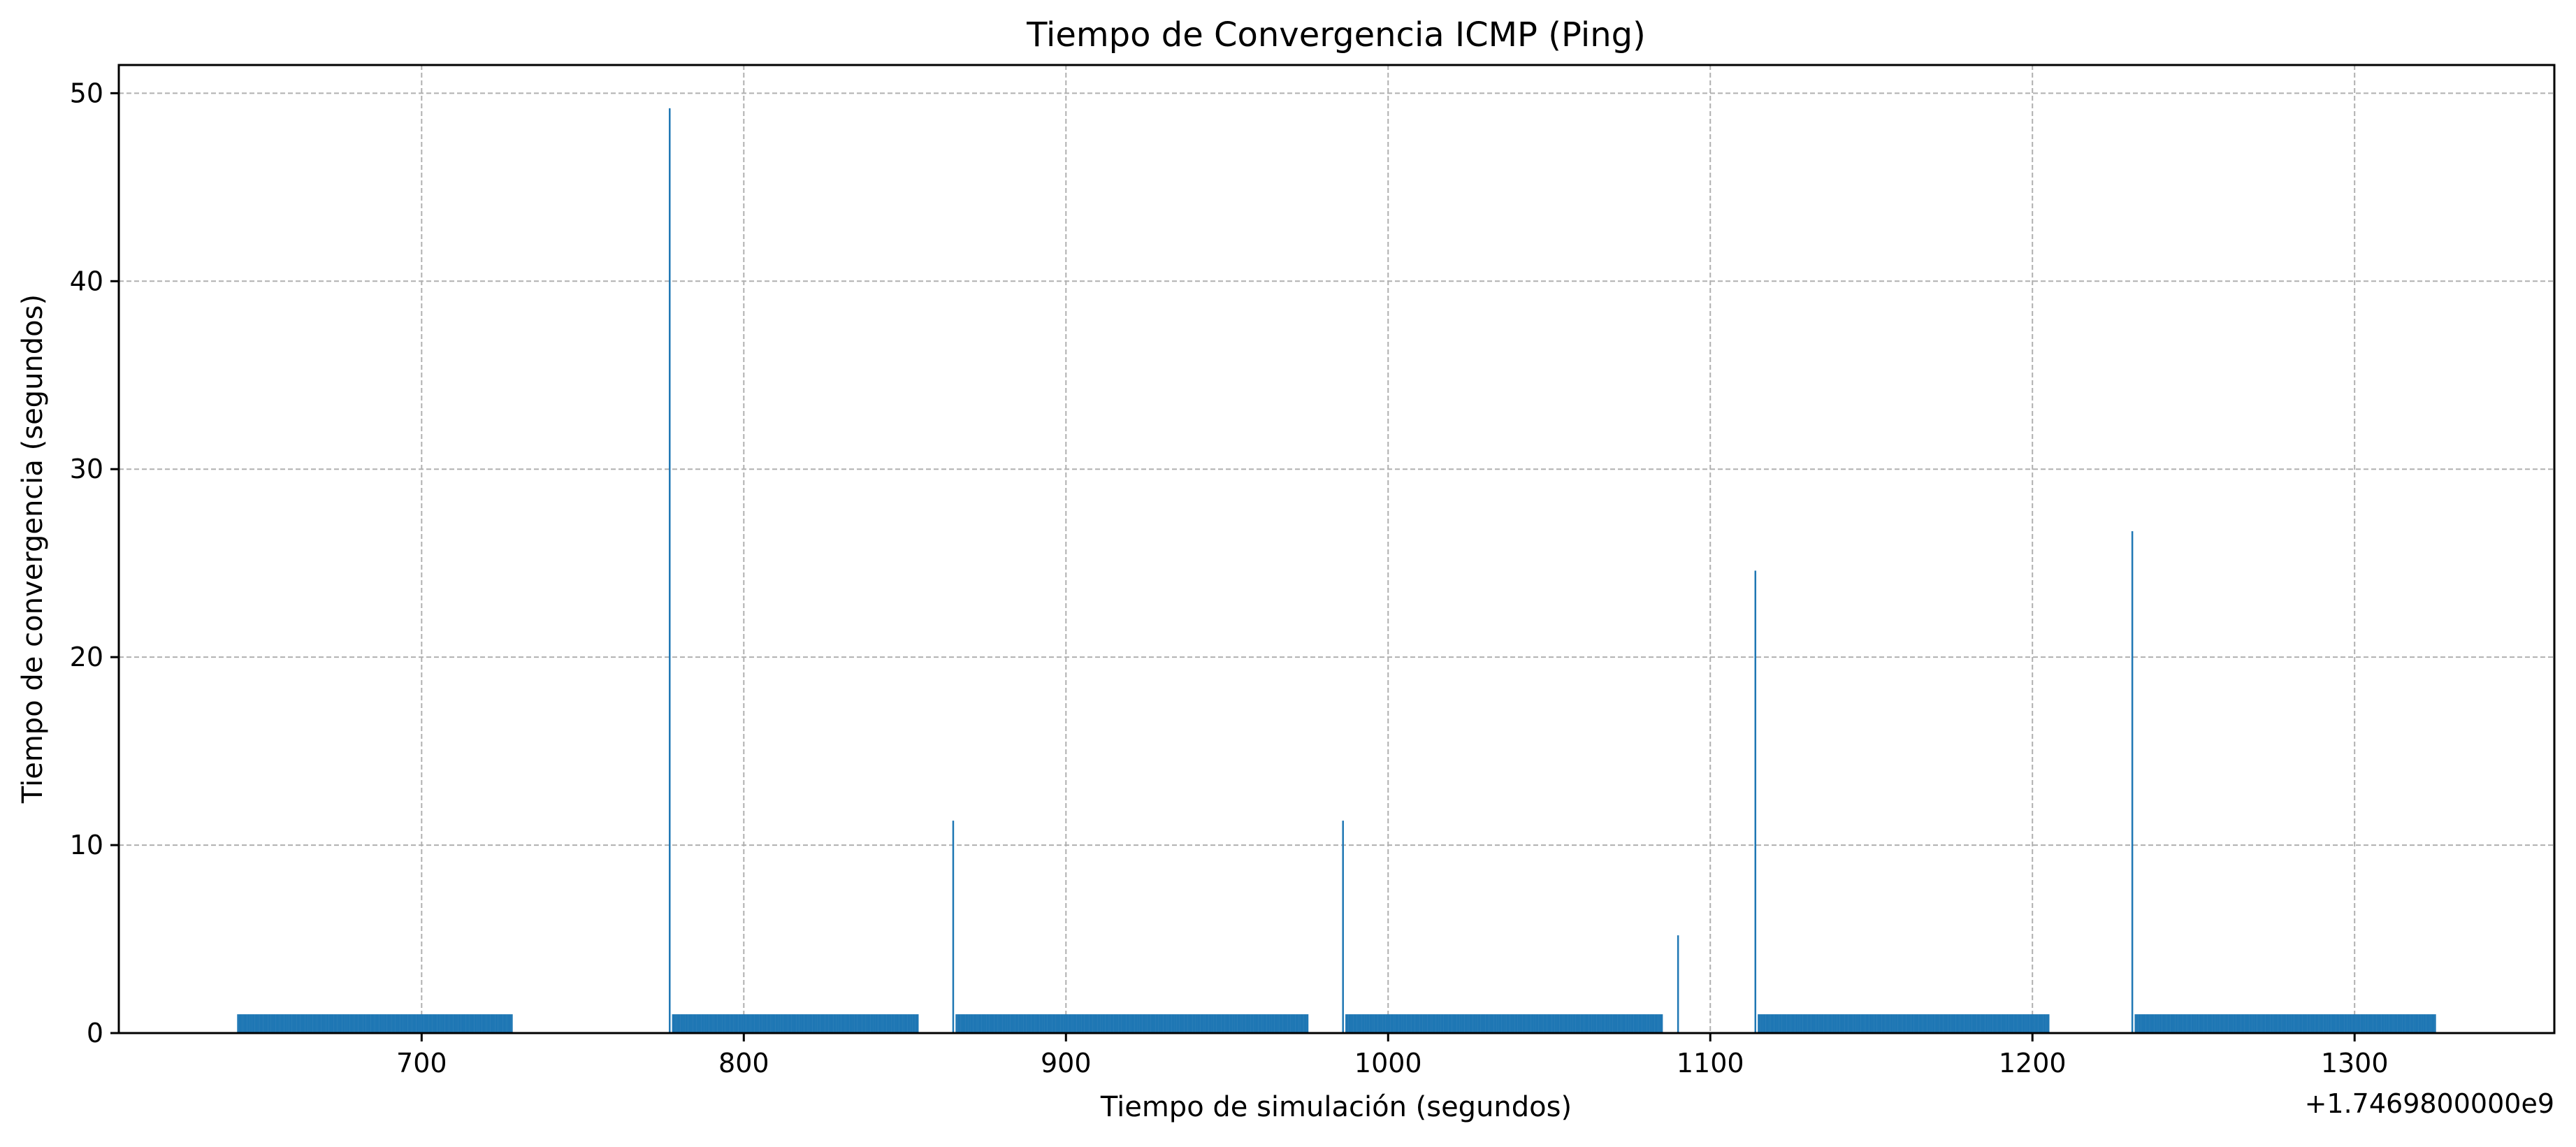  What do you see at coordinates (87, 281) in the screenshot?
I see `y-tick-label: 40` at bounding box center [87, 281].